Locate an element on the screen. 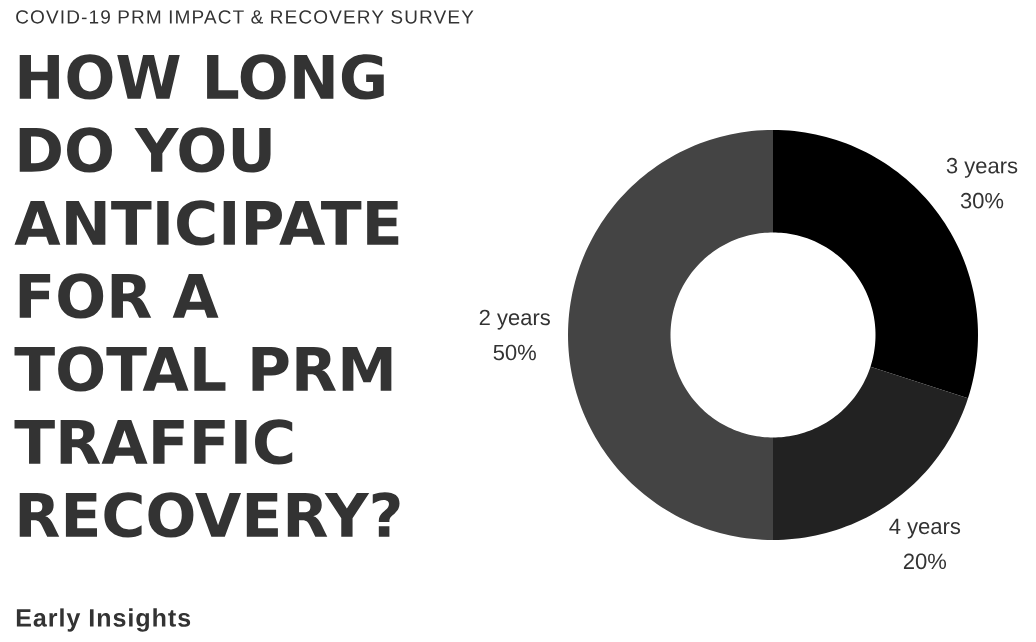 This screenshot has height=642, width=1036. slice-label: 4 years is located at coordinates (925, 528).